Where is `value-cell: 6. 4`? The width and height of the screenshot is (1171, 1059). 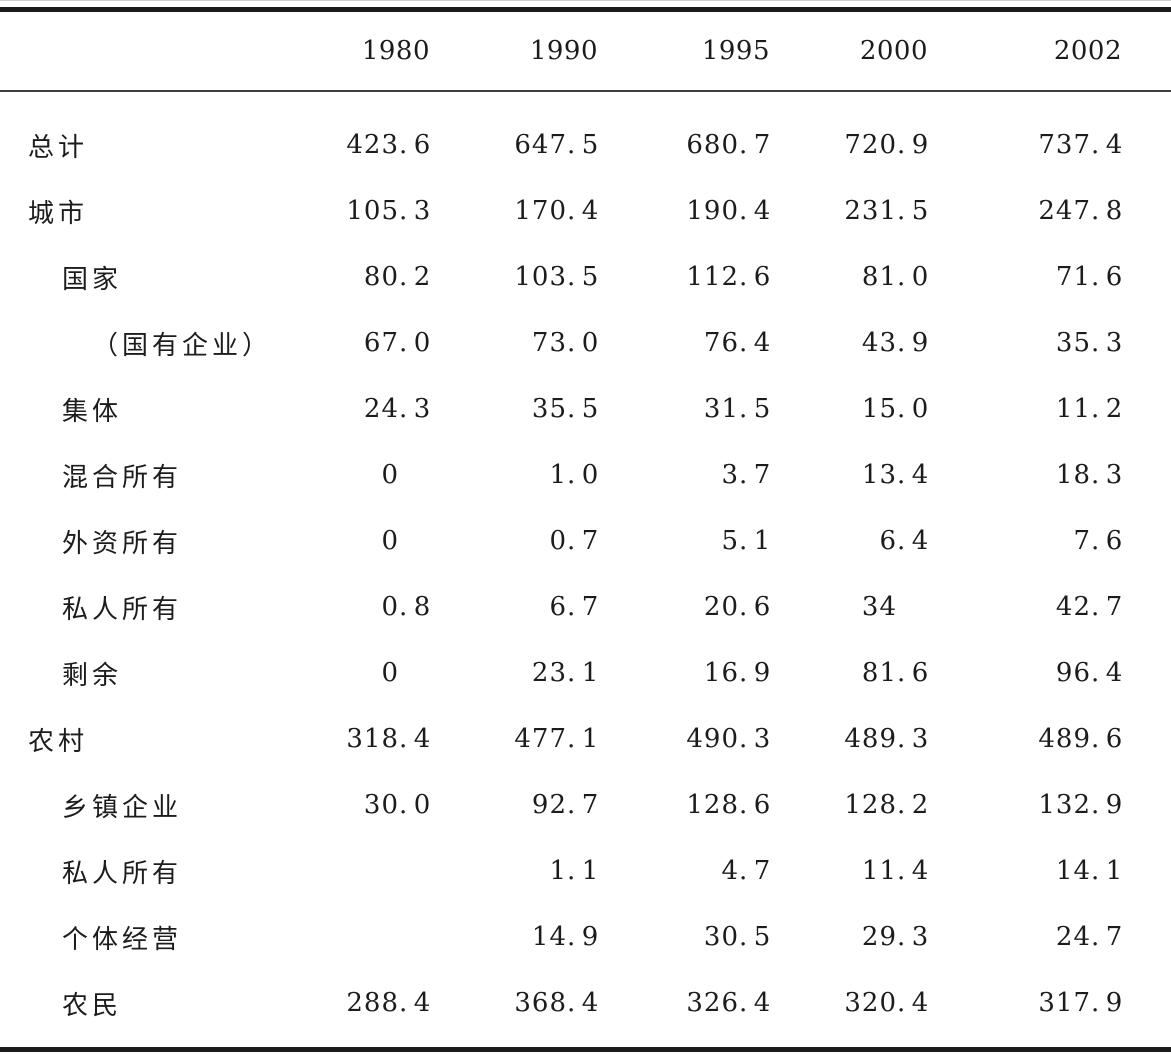 value-cell: 6. 4 is located at coordinates (849, 541).